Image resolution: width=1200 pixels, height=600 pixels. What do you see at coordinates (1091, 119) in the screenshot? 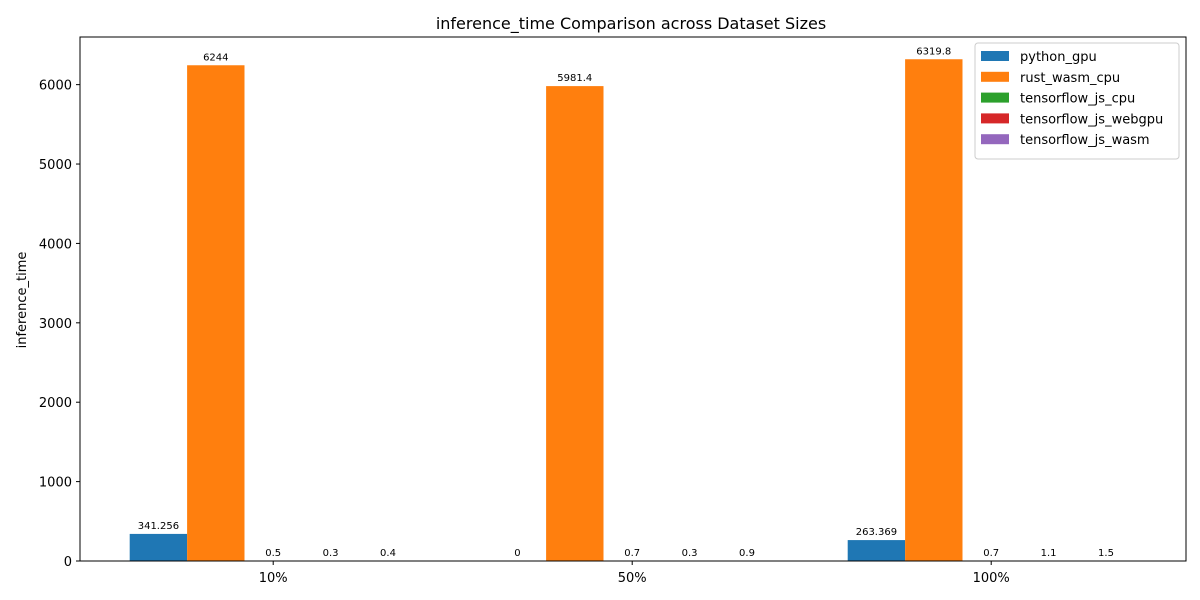
I see `legend-label: tensorflow_js_webgpu` at bounding box center [1091, 119].